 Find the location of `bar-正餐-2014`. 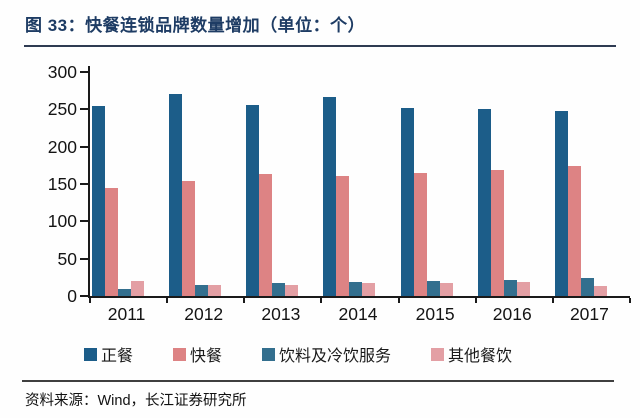

bar-正餐-2014 is located at coordinates (330, 196).